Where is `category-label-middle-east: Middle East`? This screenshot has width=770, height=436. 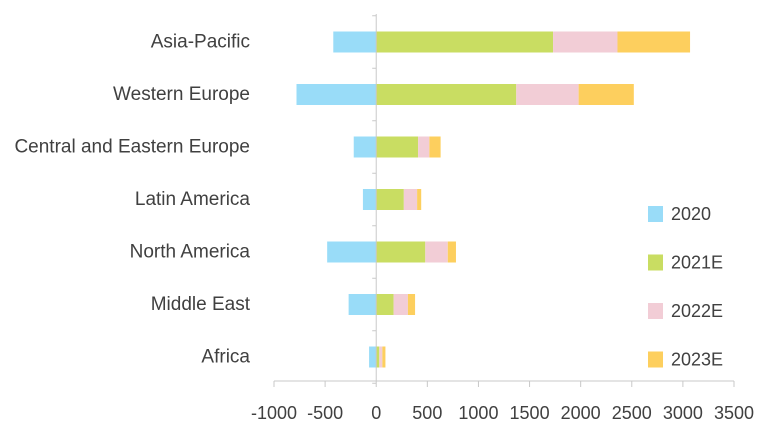
category-label-middle-east: Middle East is located at coordinates (201, 304).